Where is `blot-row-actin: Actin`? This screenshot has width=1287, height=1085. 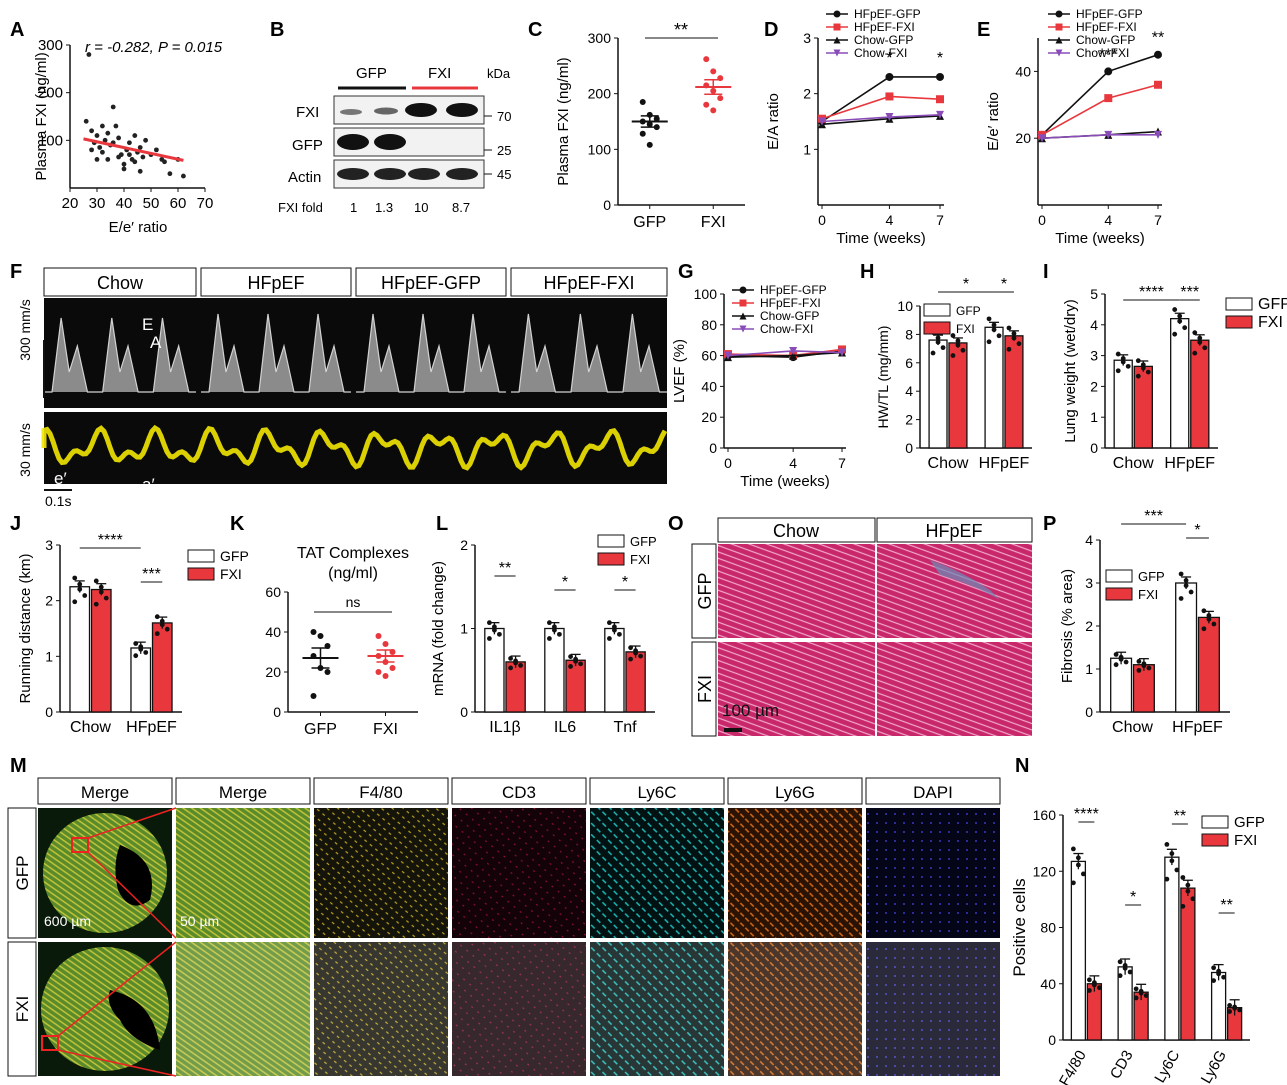
blot-row-actin: Actin is located at coordinates (304, 177).